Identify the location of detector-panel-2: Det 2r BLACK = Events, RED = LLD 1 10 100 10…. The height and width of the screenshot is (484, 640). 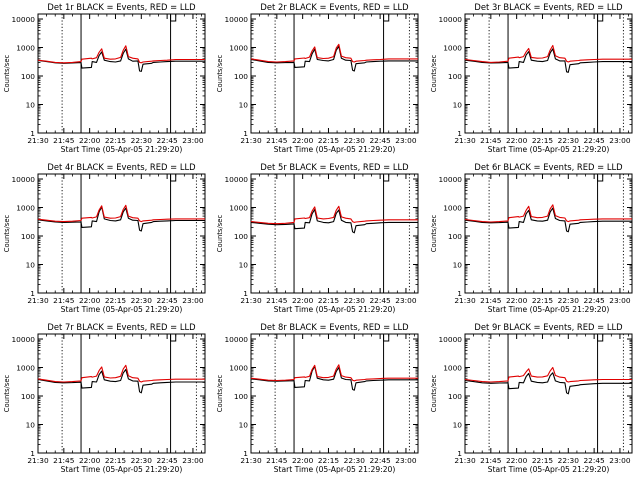
(317, 78).